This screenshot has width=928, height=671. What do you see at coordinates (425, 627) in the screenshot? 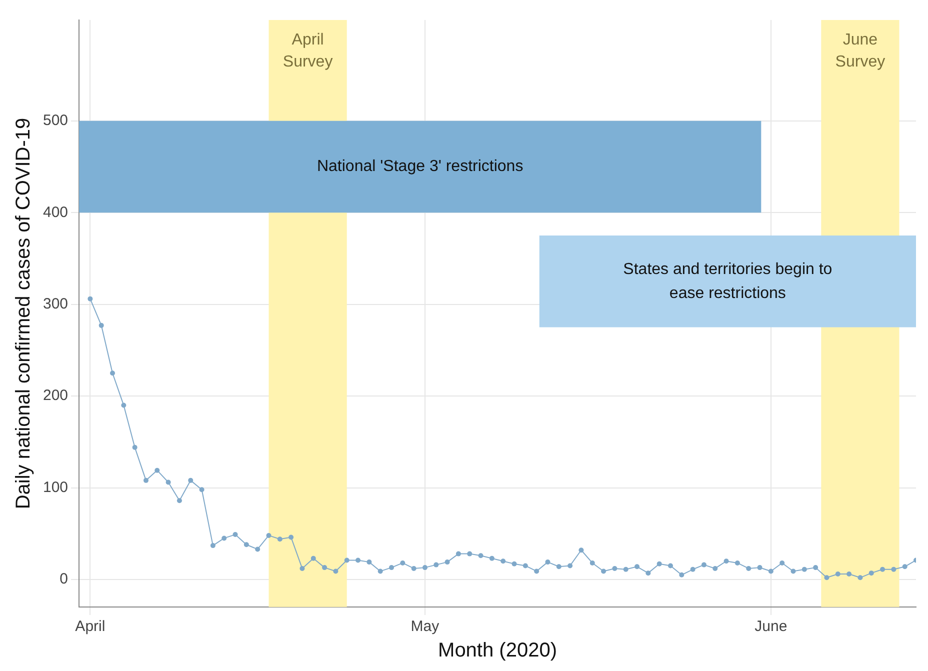
I see `x-tick-label: May` at bounding box center [425, 627].